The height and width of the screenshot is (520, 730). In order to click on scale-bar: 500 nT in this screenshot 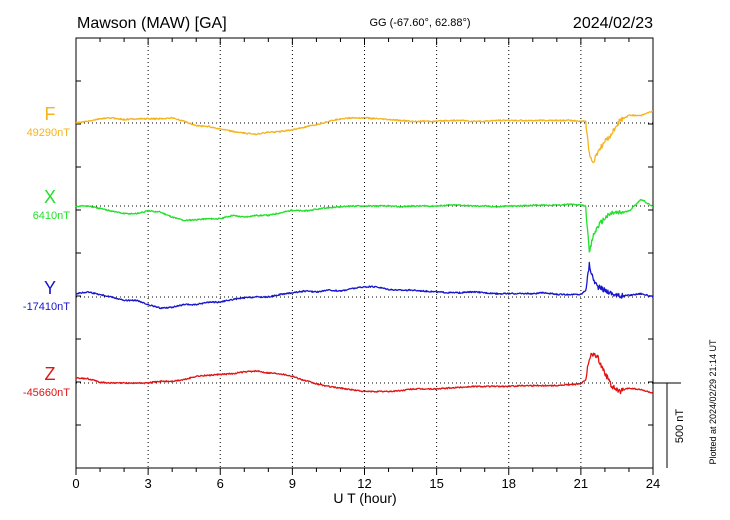, I will do `click(669, 425)`.